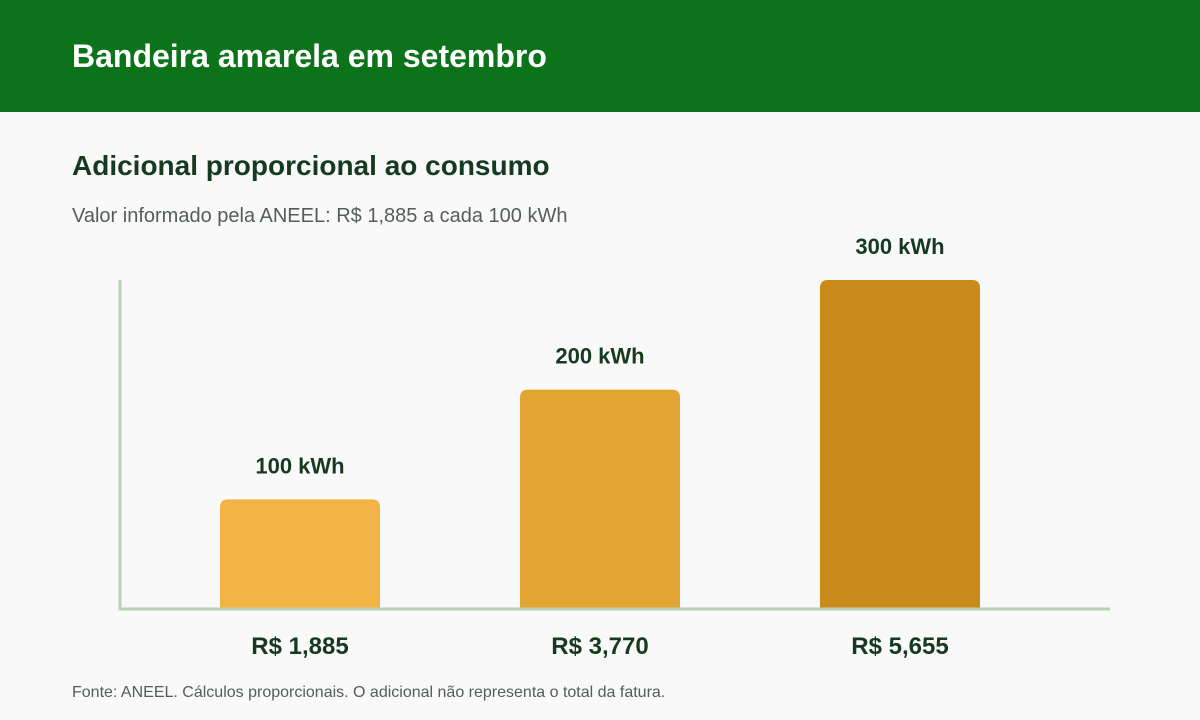 Image resolution: width=1200 pixels, height=720 pixels. I want to click on bar-data-label: 100 kWh, so click(299, 465).